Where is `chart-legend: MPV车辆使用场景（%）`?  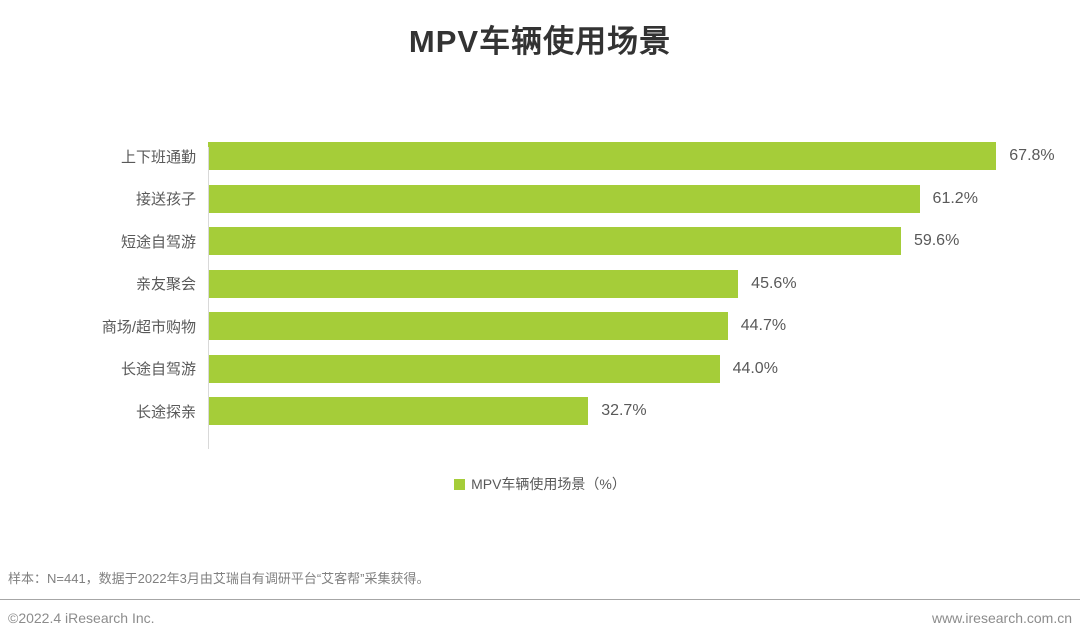 chart-legend: MPV车辆使用场景（%） is located at coordinates (540, 484).